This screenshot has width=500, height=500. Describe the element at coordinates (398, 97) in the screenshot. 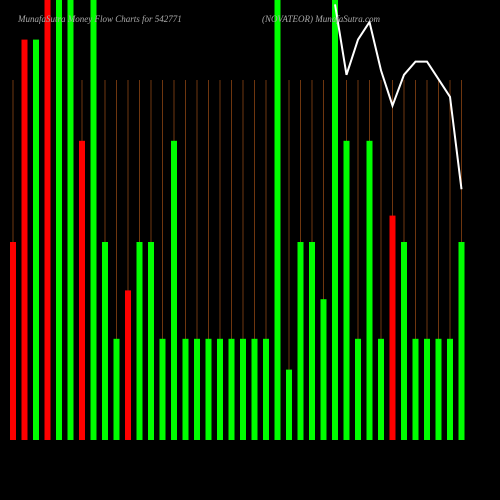

I see `money-flow-line` at that location.